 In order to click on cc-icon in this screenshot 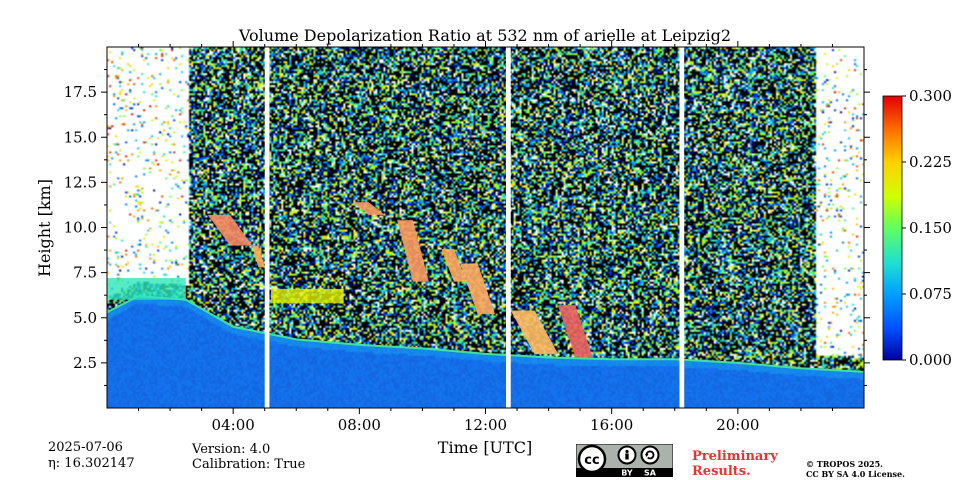, I will do `click(592, 459)`.